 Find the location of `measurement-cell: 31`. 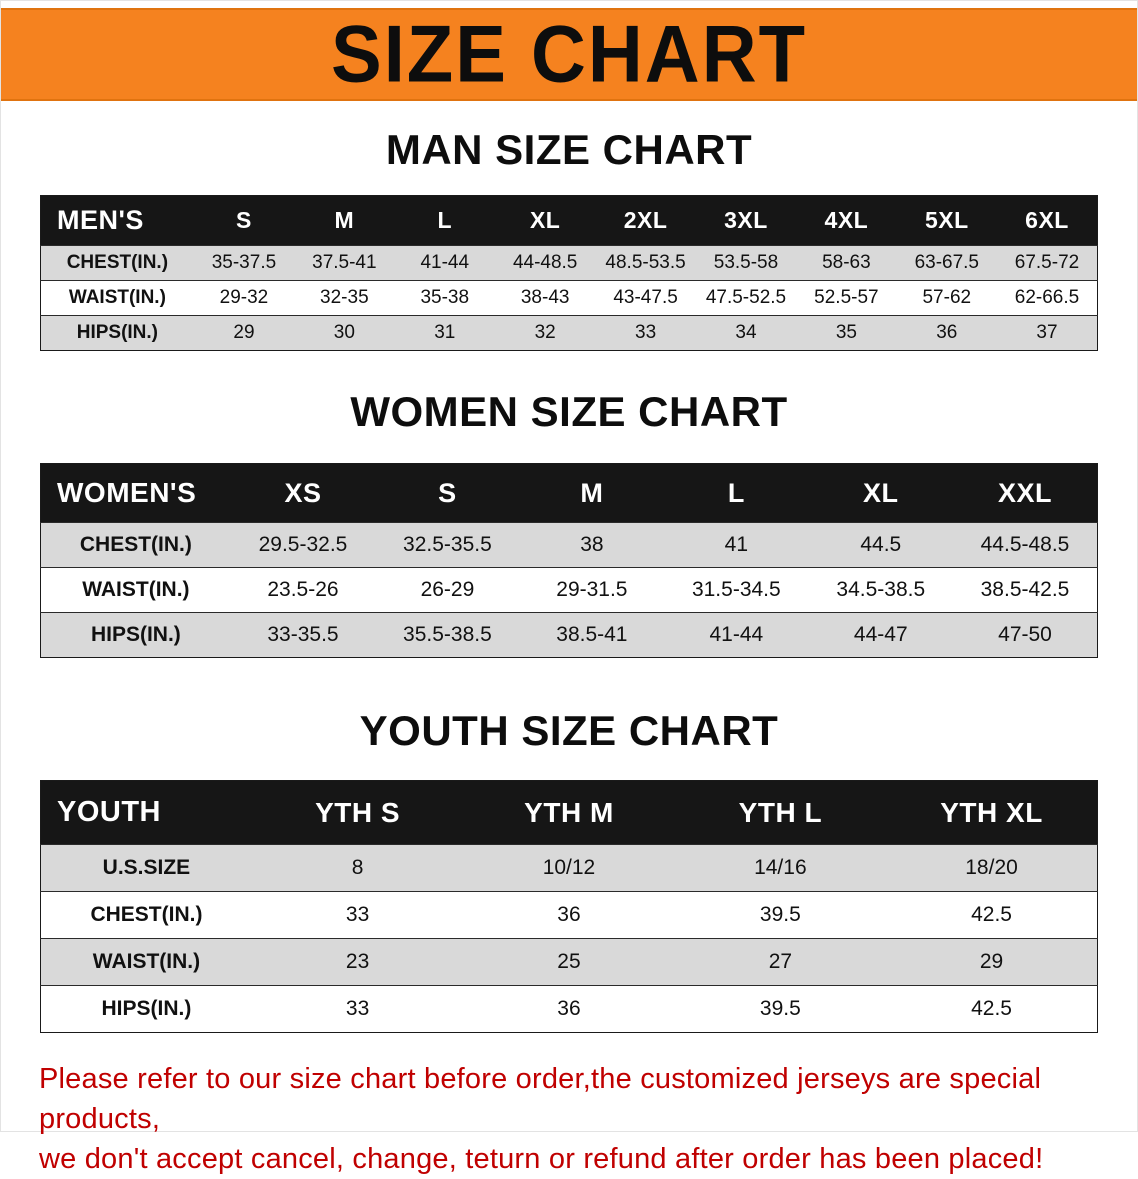

measurement-cell: 31 is located at coordinates (444, 333).